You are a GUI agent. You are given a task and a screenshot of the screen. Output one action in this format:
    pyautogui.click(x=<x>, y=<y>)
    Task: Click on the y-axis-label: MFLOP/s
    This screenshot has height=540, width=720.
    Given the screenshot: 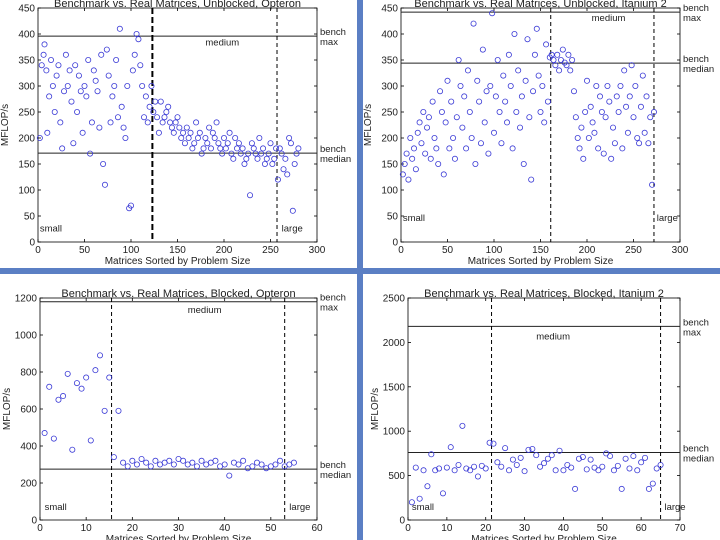 What is the action you would take?
    pyautogui.click(x=7, y=409)
    